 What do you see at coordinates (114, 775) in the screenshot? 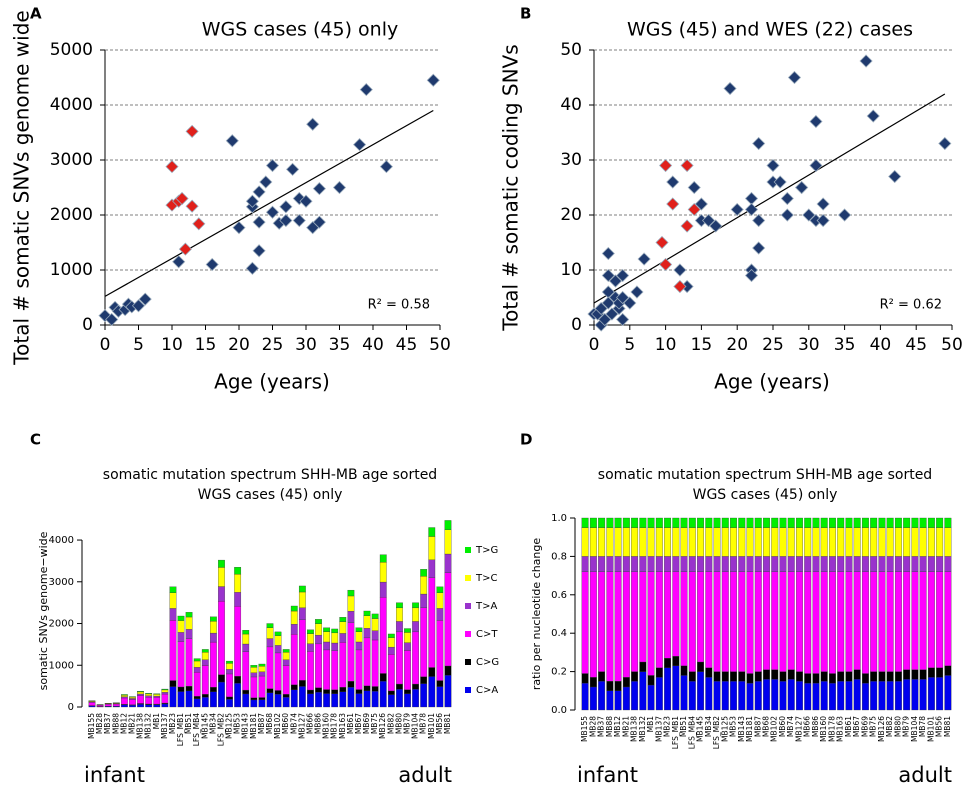
I see `left-note: infant` at bounding box center [114, 775].